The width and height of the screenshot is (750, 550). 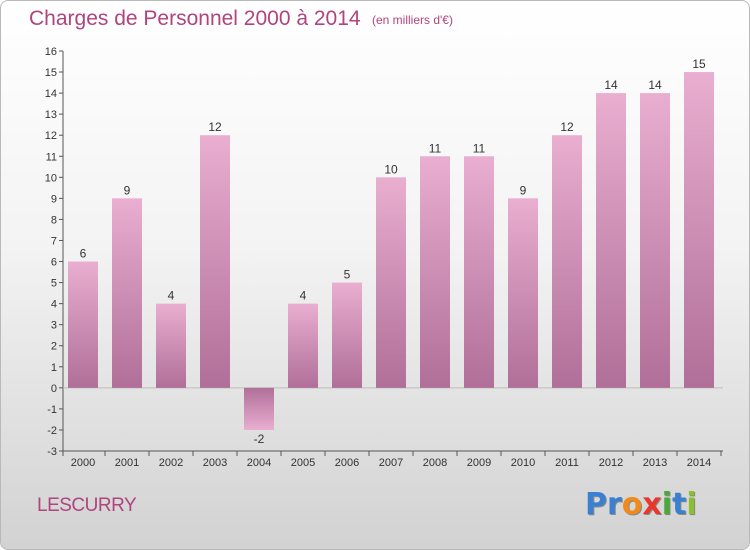 What do you see at coordinates (51, 157) in the screenshot?
I see `y-tick-label: 11` at bounding box center [51, 157].